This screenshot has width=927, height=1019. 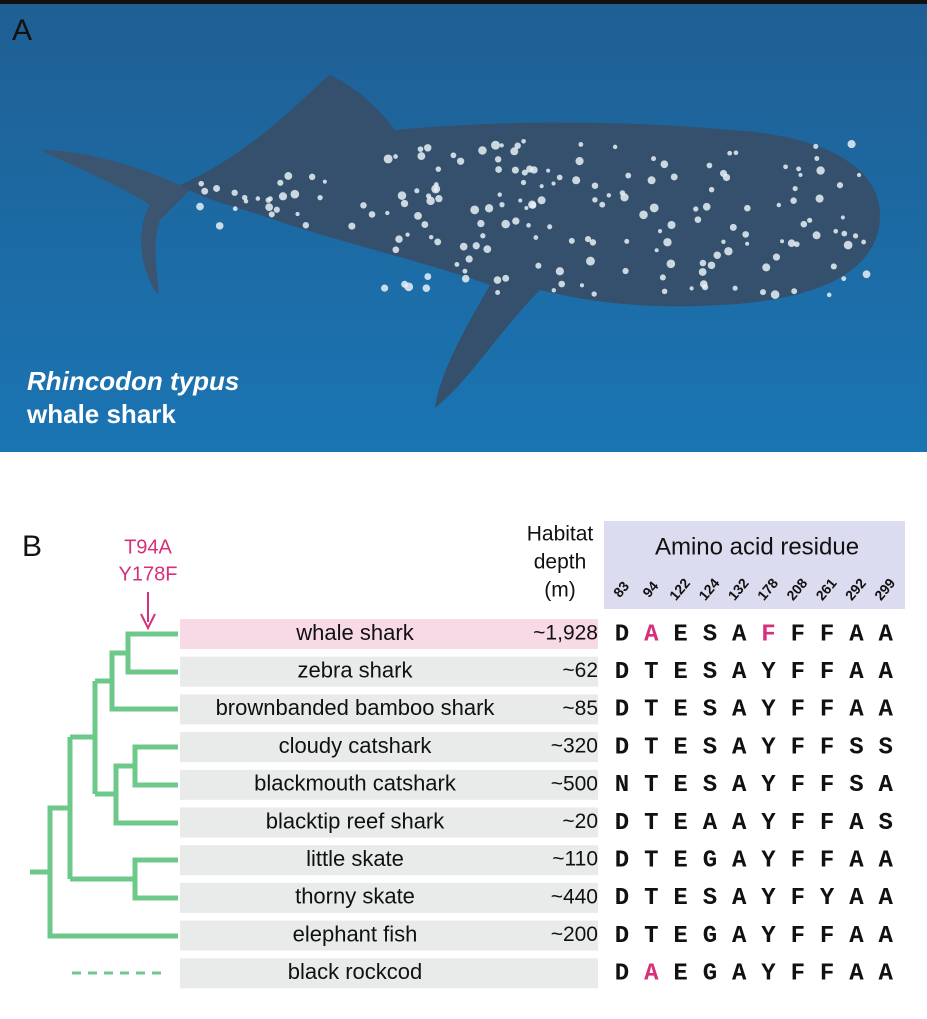 What do you see at coordinates (710, 861) in the screenshot?
I see `residue: G` at bounding box center [710, 861].